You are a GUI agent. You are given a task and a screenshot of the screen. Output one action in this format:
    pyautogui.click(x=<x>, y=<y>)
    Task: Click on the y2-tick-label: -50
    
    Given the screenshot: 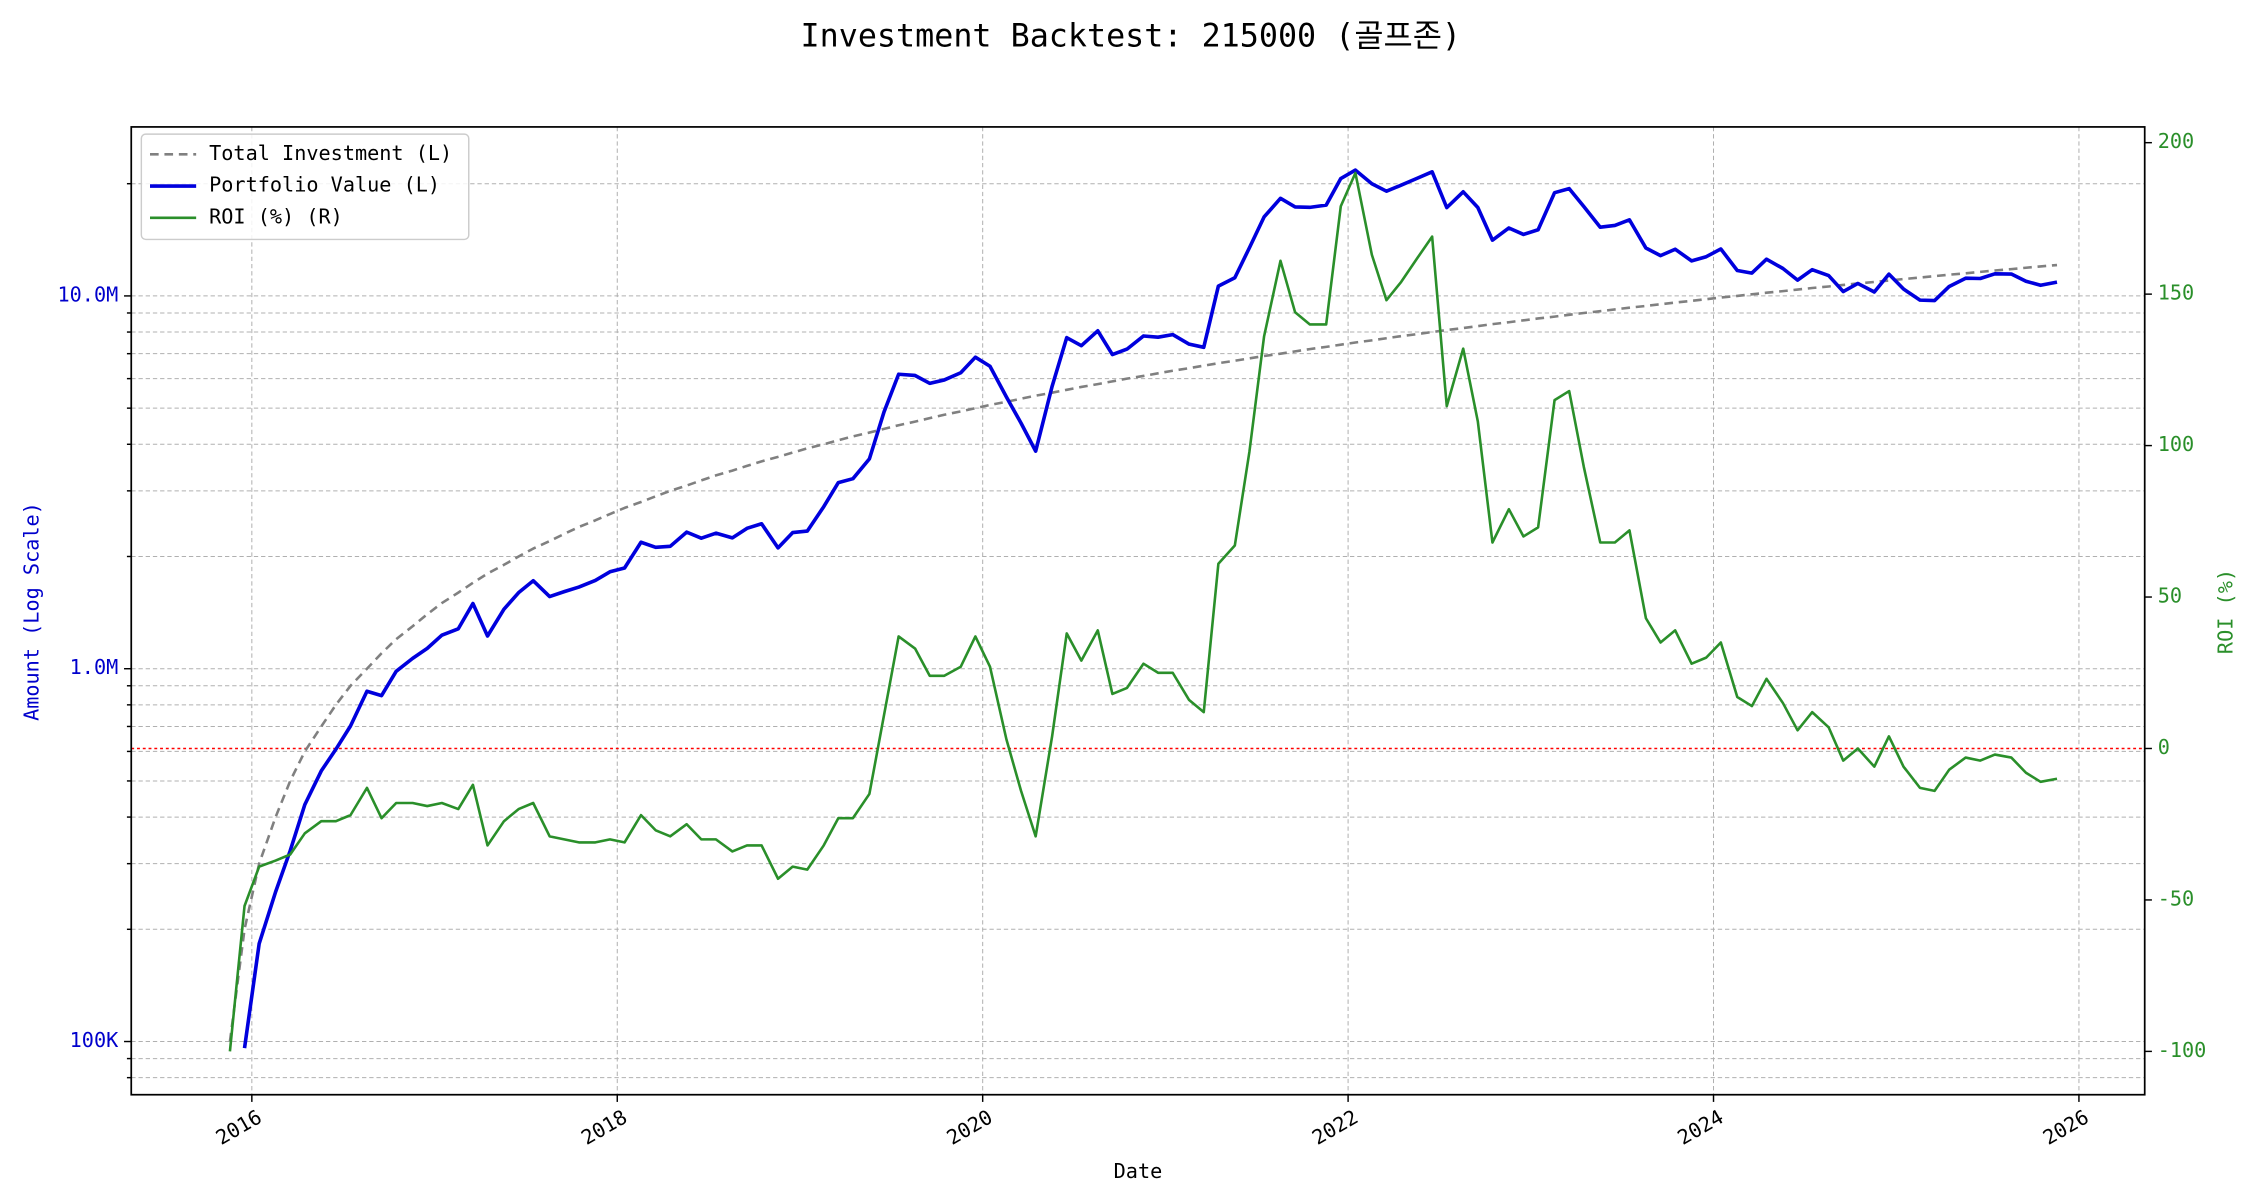 What is the action you would take?
    pyautogui.click(x=2176, y=898)
    